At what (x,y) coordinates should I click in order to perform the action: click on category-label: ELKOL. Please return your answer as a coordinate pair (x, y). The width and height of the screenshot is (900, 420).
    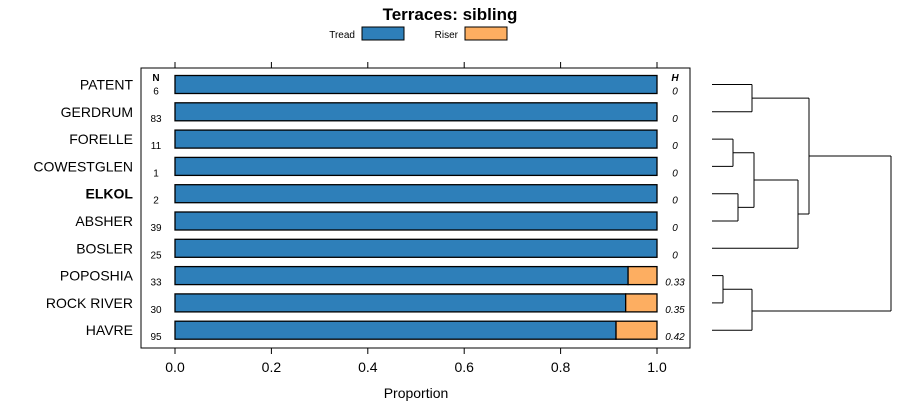
    Looking at the image, I should click on (110, 194).